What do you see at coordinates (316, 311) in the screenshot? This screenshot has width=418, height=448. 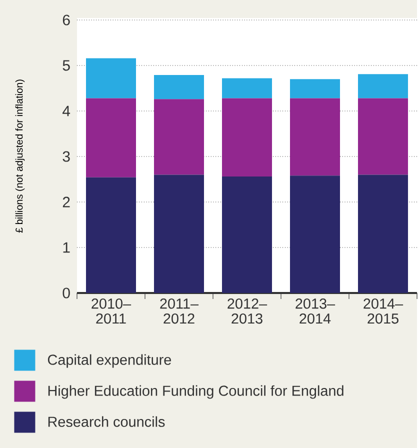 I see `x-tick-label: 2013–2014` at bounding box center [316, 311].